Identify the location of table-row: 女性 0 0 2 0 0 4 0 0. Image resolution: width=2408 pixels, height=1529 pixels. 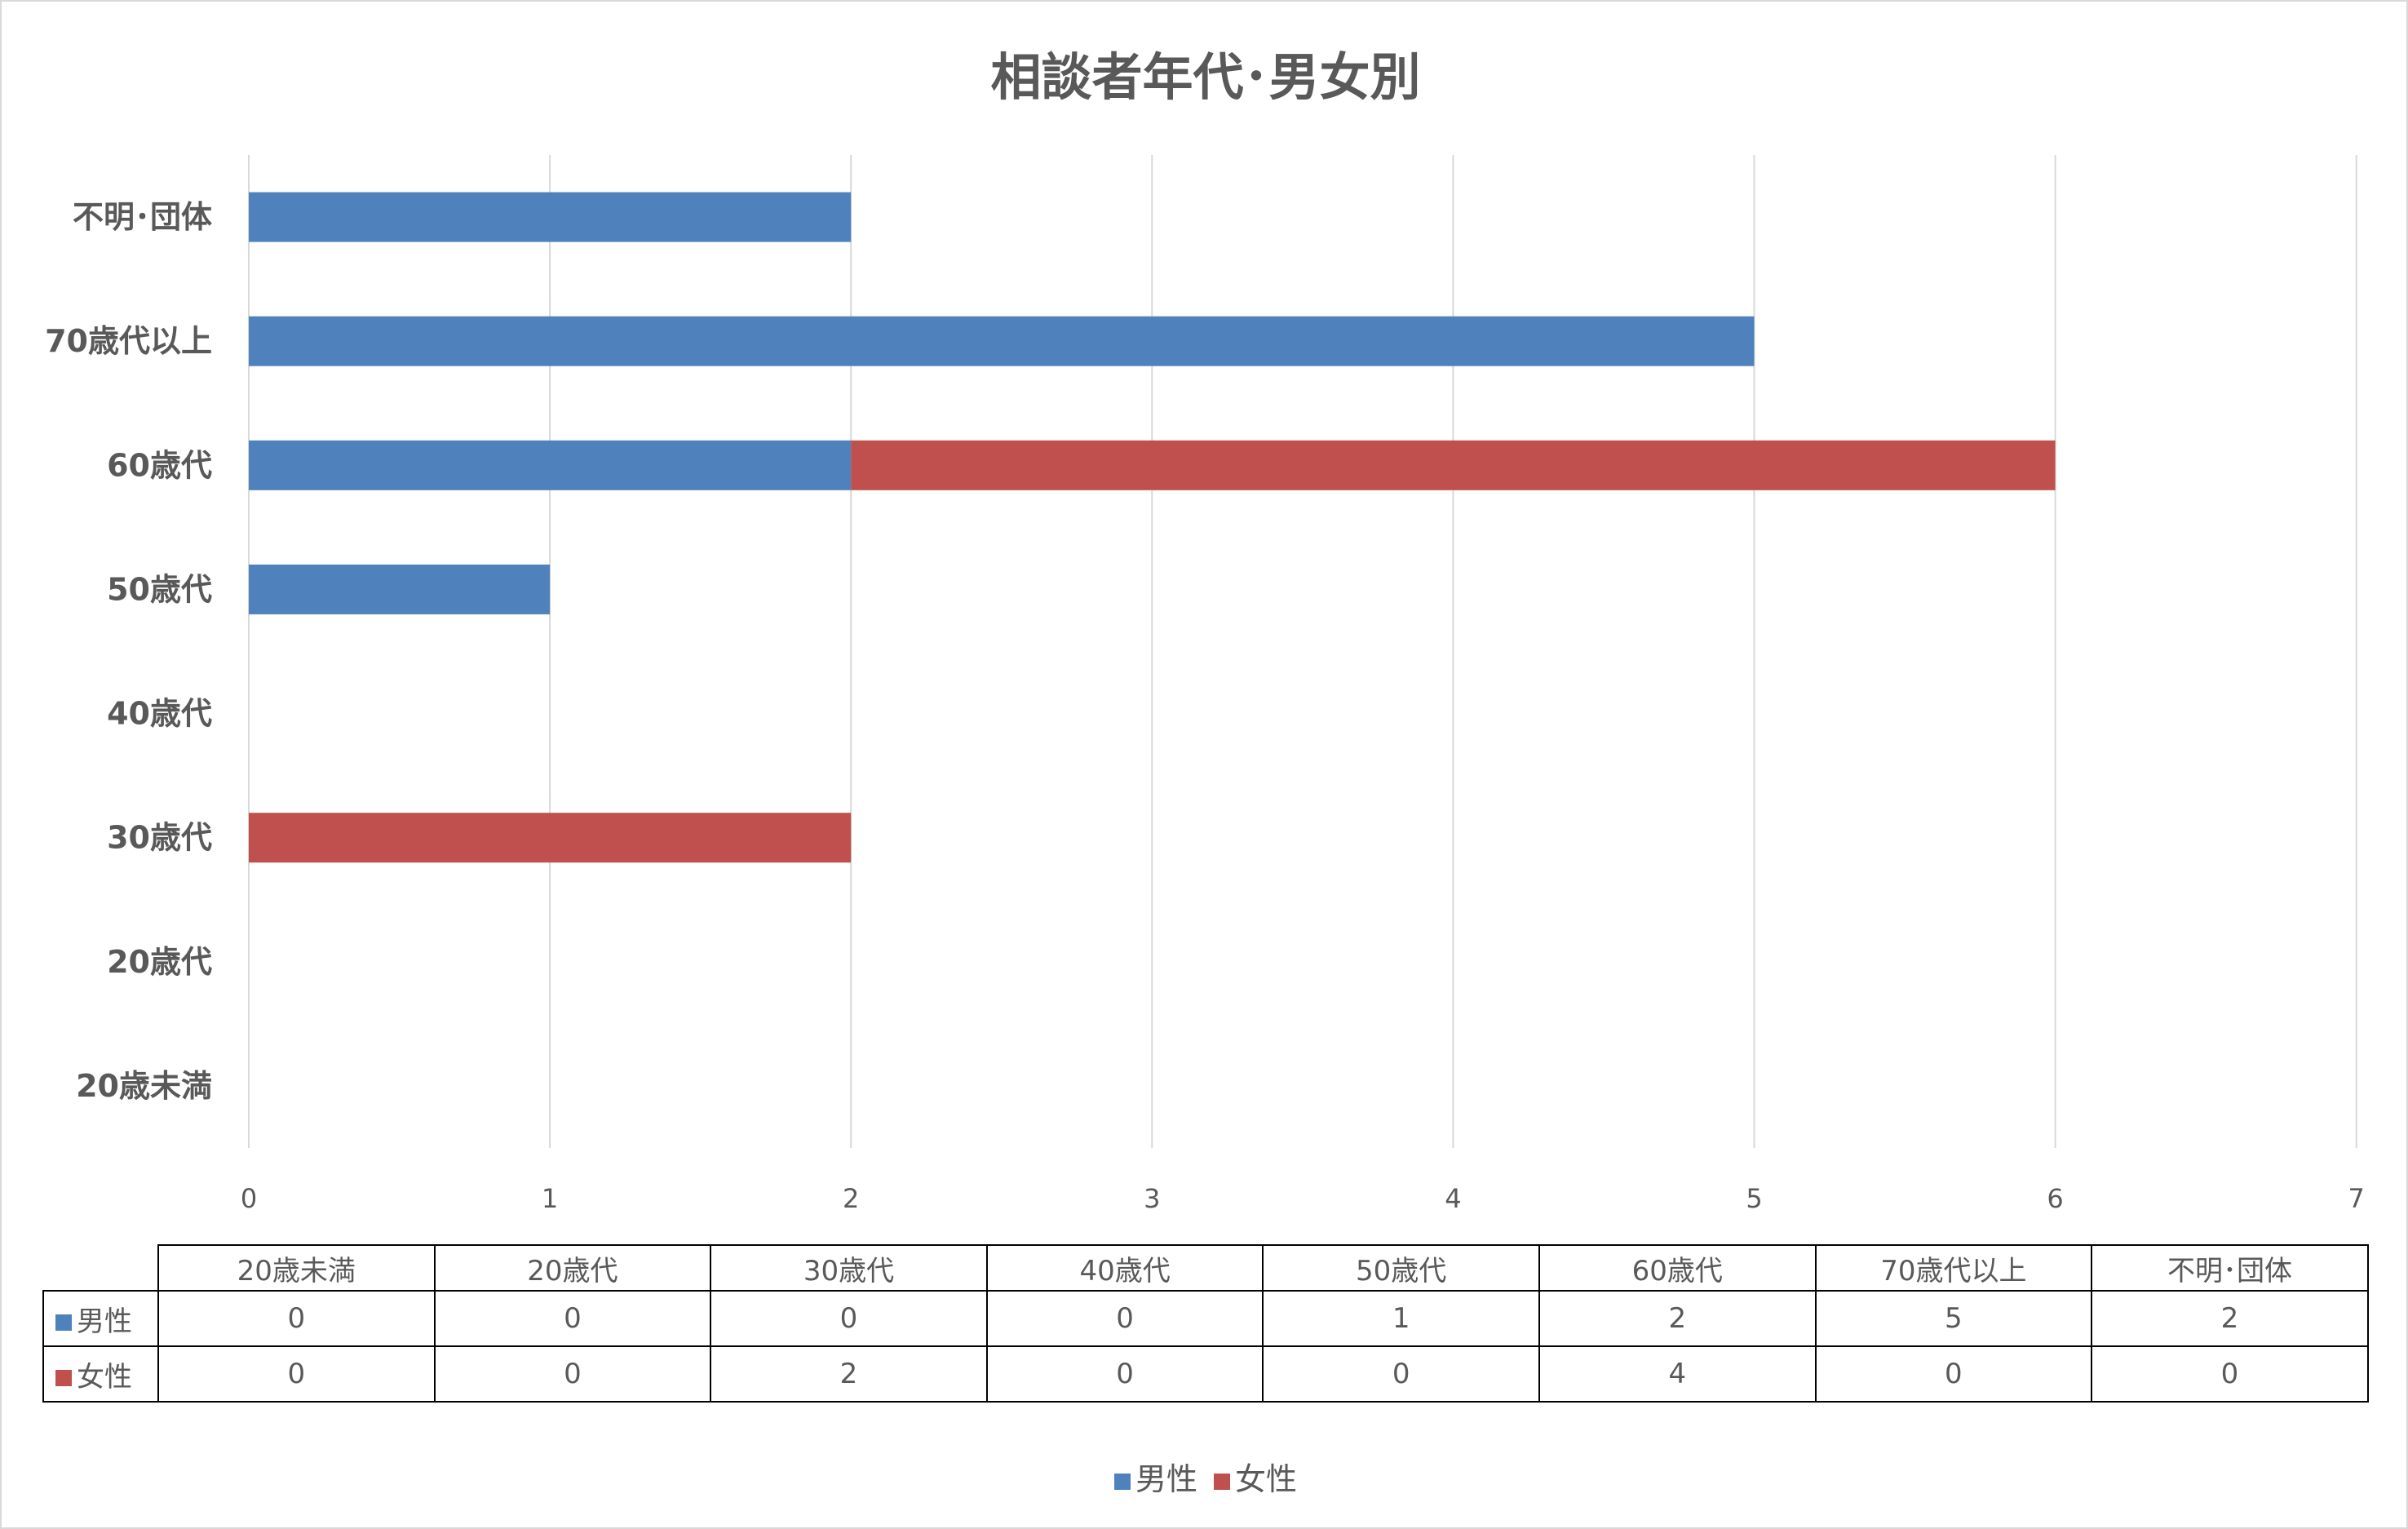
(1205, 1374).